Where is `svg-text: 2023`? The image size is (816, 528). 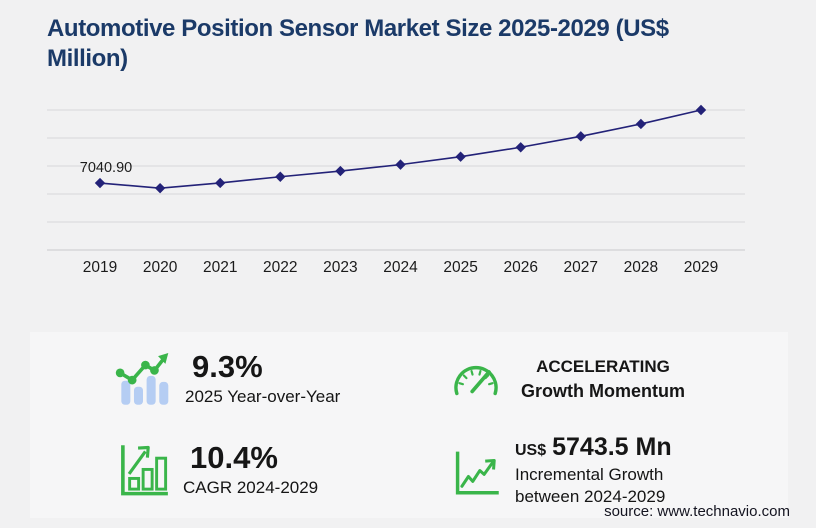
svg-text: 2023 is located at coordinates (340, 267).